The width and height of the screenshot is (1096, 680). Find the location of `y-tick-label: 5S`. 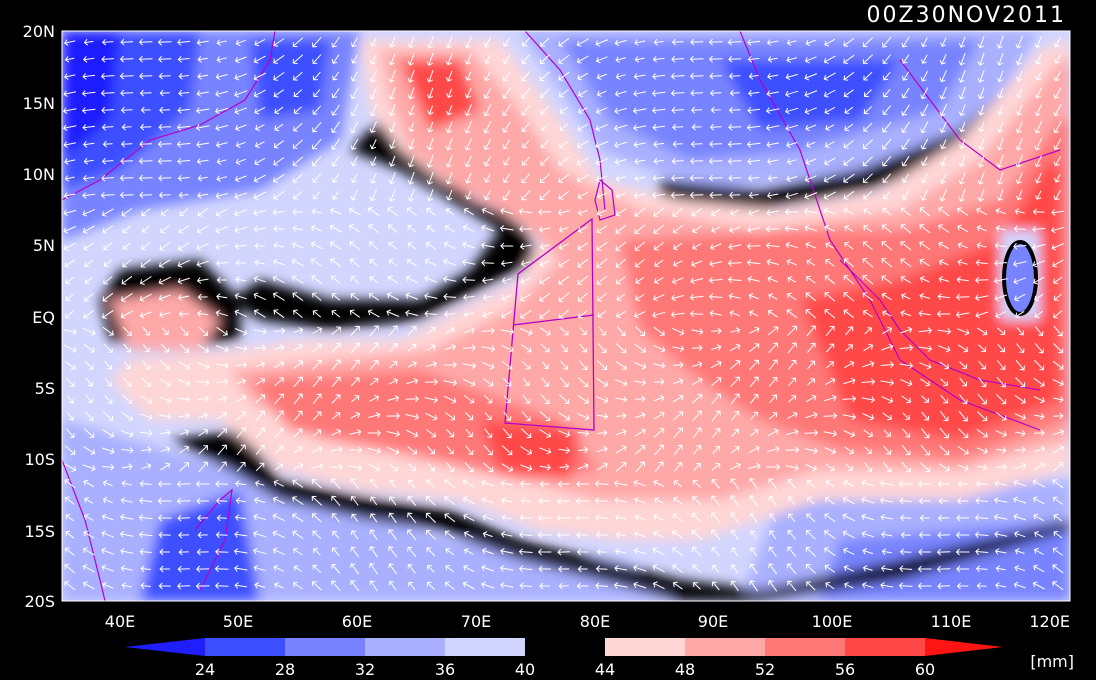

y-tick-label: 5S is located at coordinates (45, 388).